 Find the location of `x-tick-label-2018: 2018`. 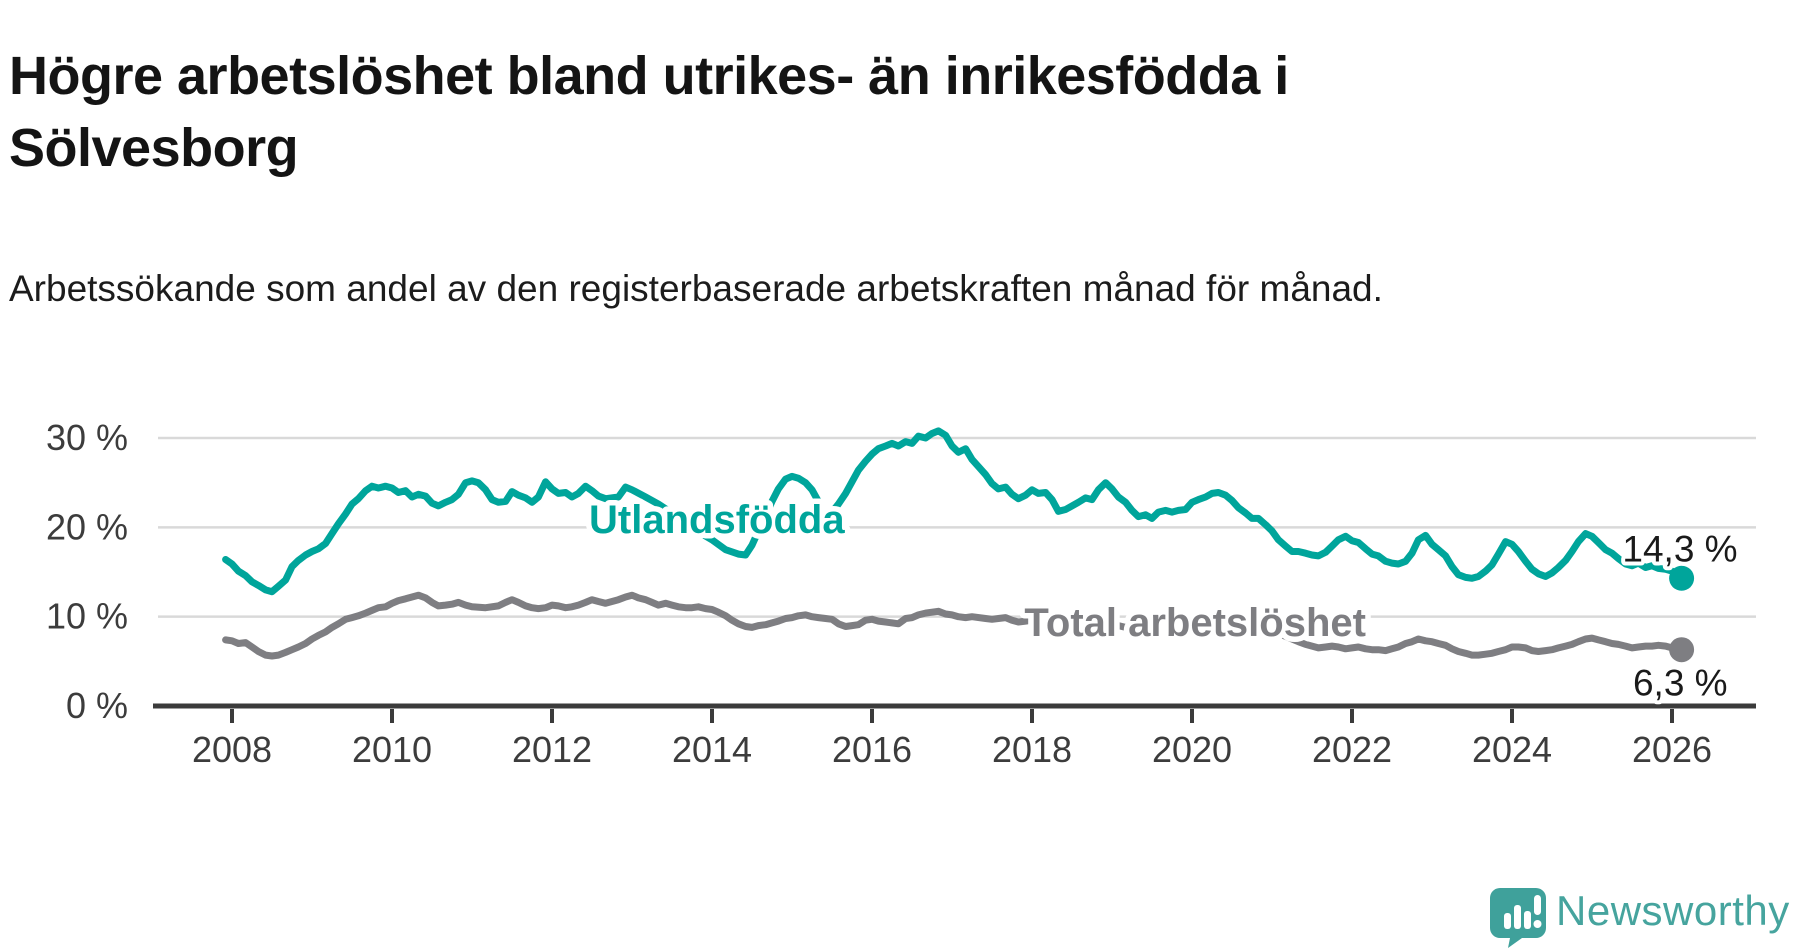

x-tick-label-2018: 2018 is located at coordinates (1032, 749).